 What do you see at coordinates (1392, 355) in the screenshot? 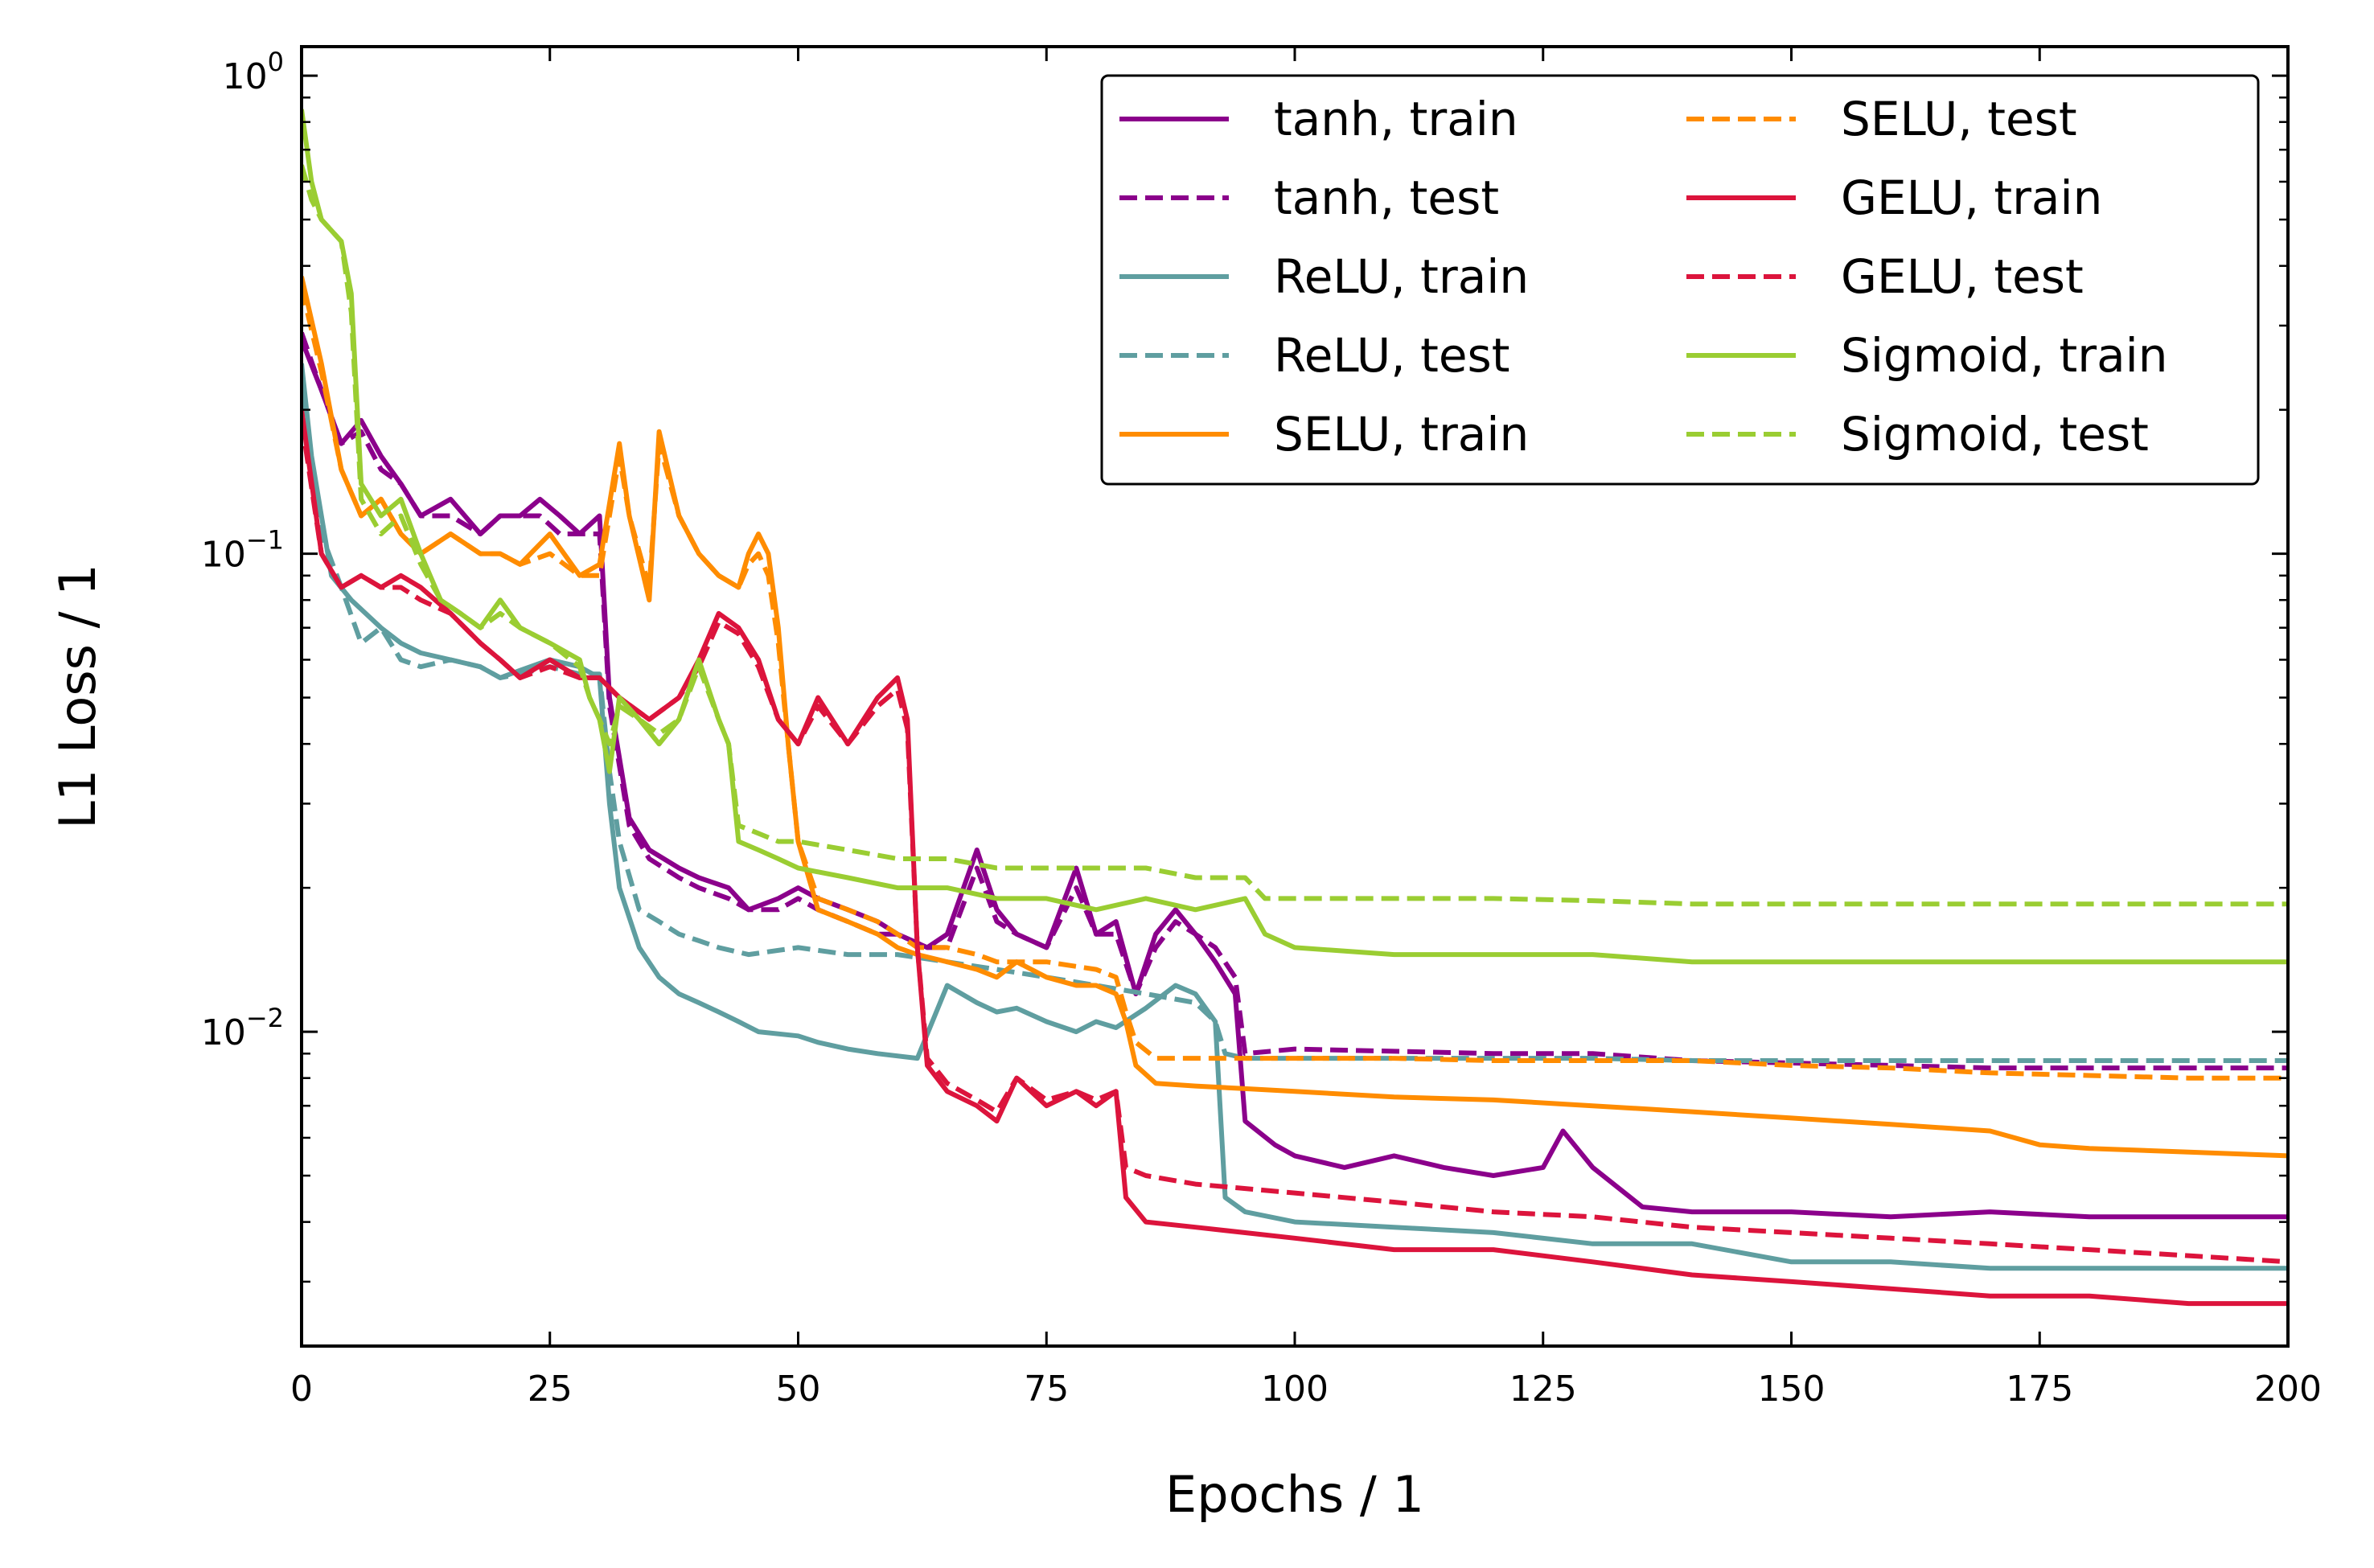
I see `legend-label-relu-test: ReLU, test` at bounding box center [1392, 355].